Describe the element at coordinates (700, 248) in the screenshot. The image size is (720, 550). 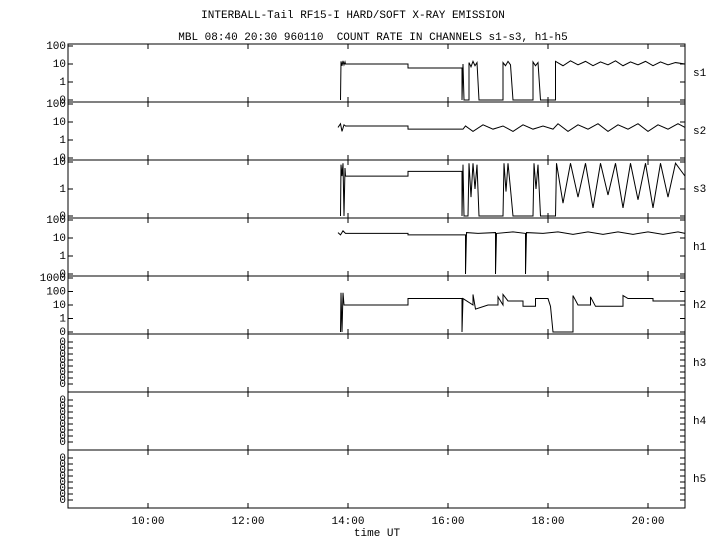
I see `panel-label: h1` at that location.